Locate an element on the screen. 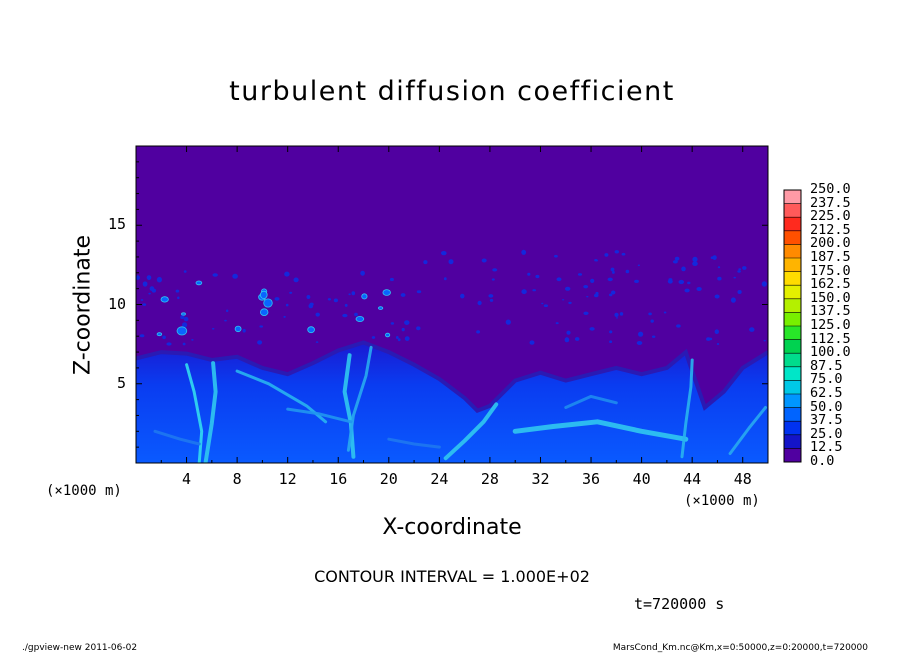  colorbar-label: 125.0 is located at coordinates (830, 325).